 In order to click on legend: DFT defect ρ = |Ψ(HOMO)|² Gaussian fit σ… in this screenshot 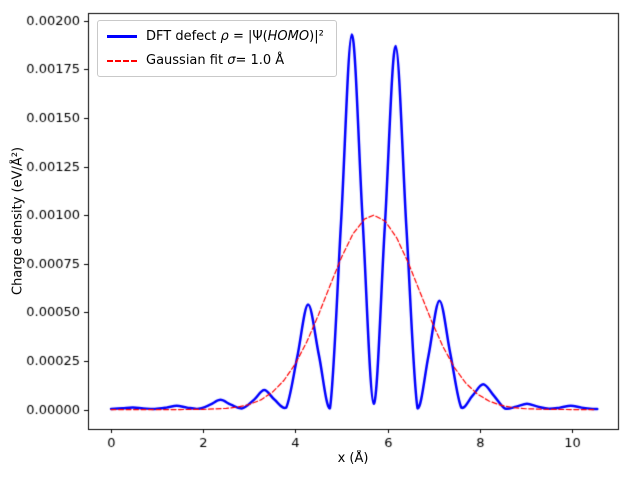, I will do `click(217, 48)`.